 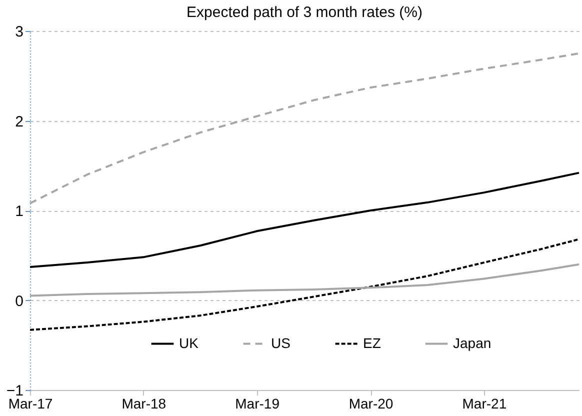 What do you see at coordinates (280, 342) in the screenshot?
I see `legend-label: US` at bounding box center [280, 342].